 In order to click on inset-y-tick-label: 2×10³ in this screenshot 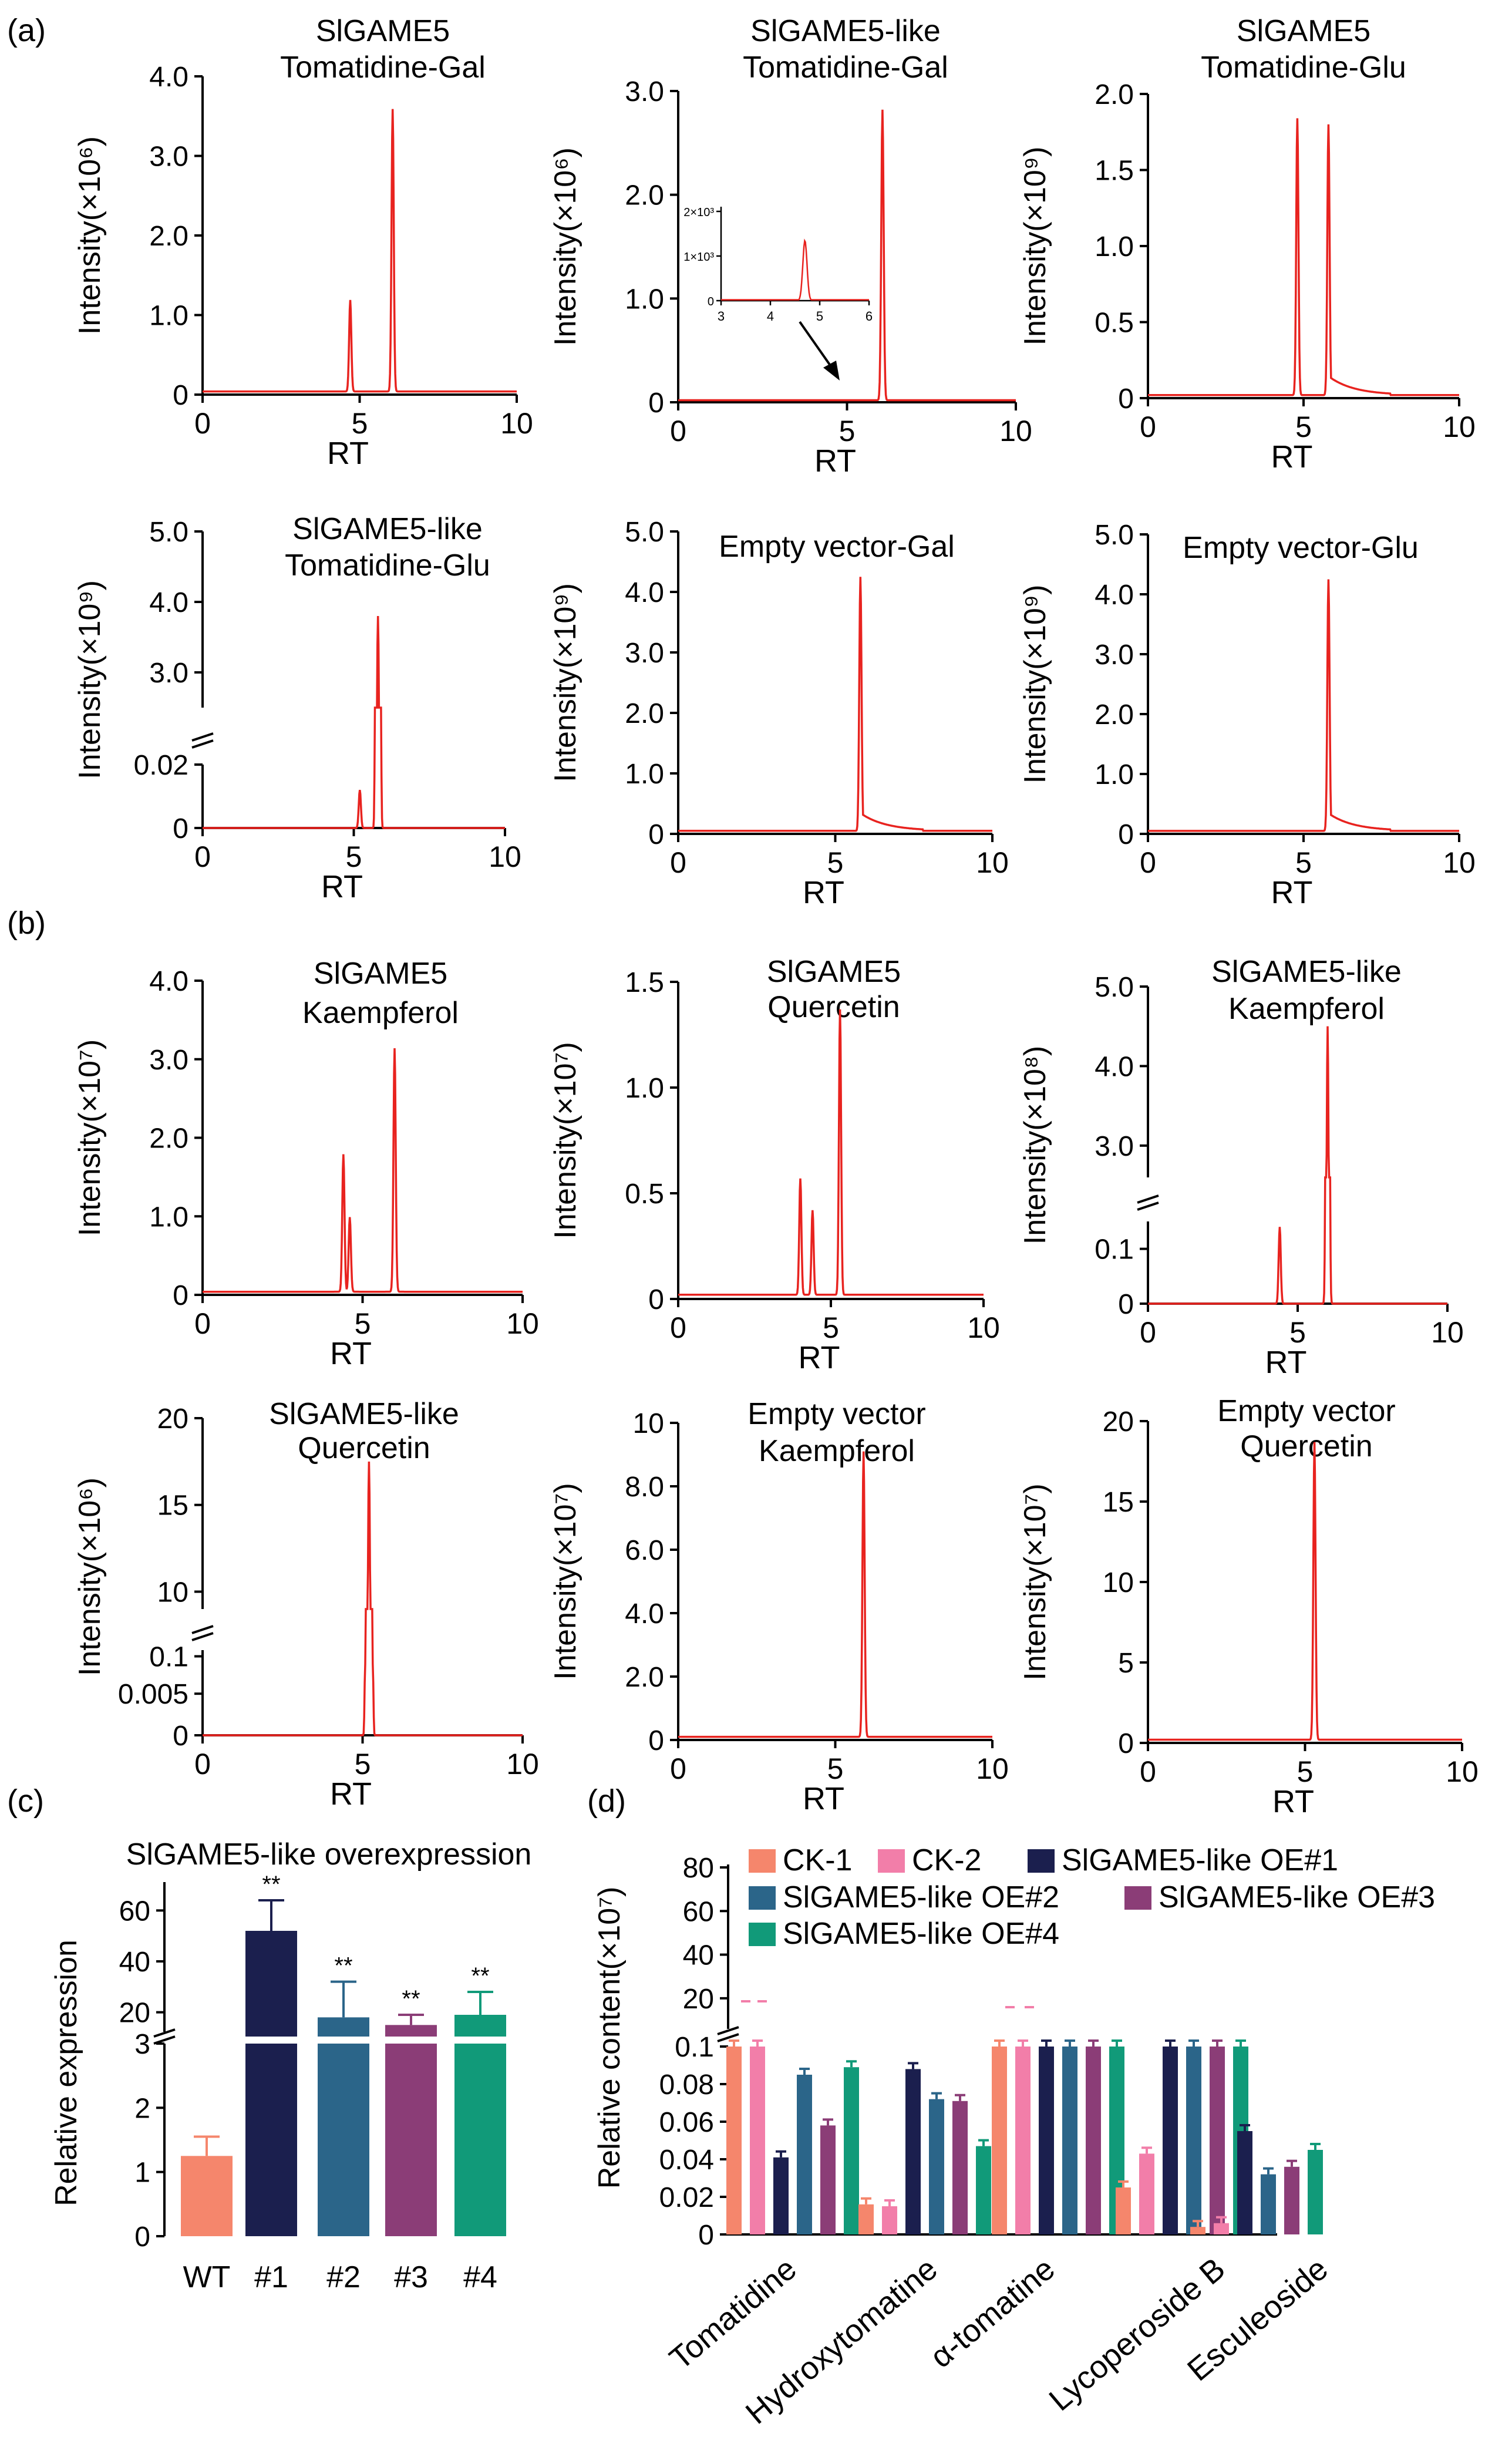, I will do `click(698, 213)`.